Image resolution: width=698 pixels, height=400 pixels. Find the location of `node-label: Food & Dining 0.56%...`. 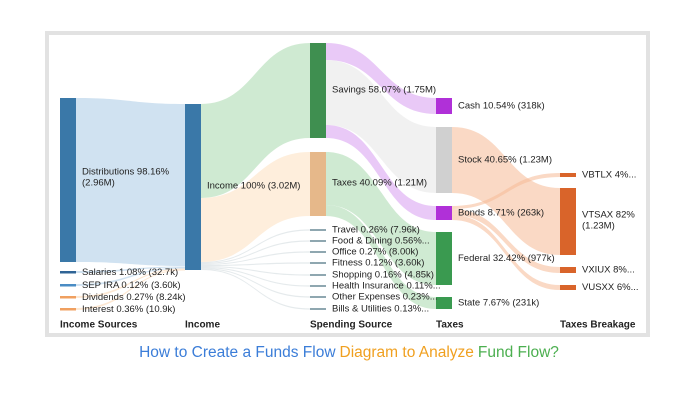

node-label: Food & Dining 0.56%... is located at coordinates (381, 241).